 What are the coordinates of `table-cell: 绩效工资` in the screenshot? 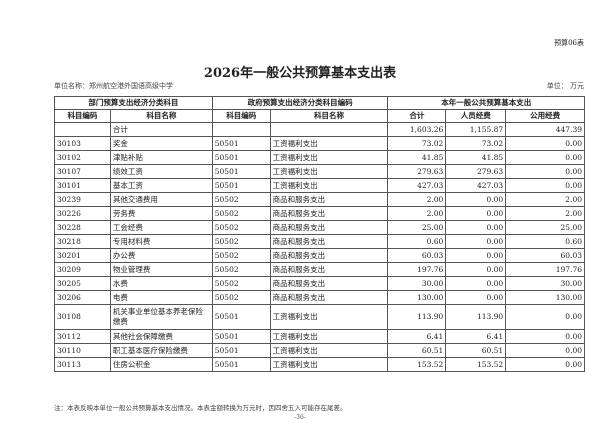 It's located at (161, 171).